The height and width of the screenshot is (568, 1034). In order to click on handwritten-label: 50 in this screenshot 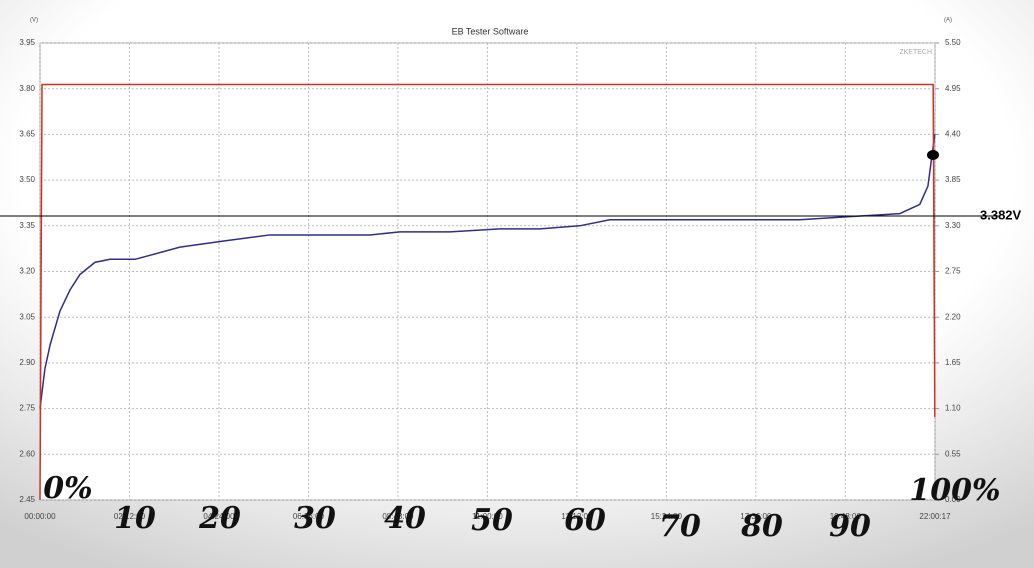, I will do `click(492, 520)`.